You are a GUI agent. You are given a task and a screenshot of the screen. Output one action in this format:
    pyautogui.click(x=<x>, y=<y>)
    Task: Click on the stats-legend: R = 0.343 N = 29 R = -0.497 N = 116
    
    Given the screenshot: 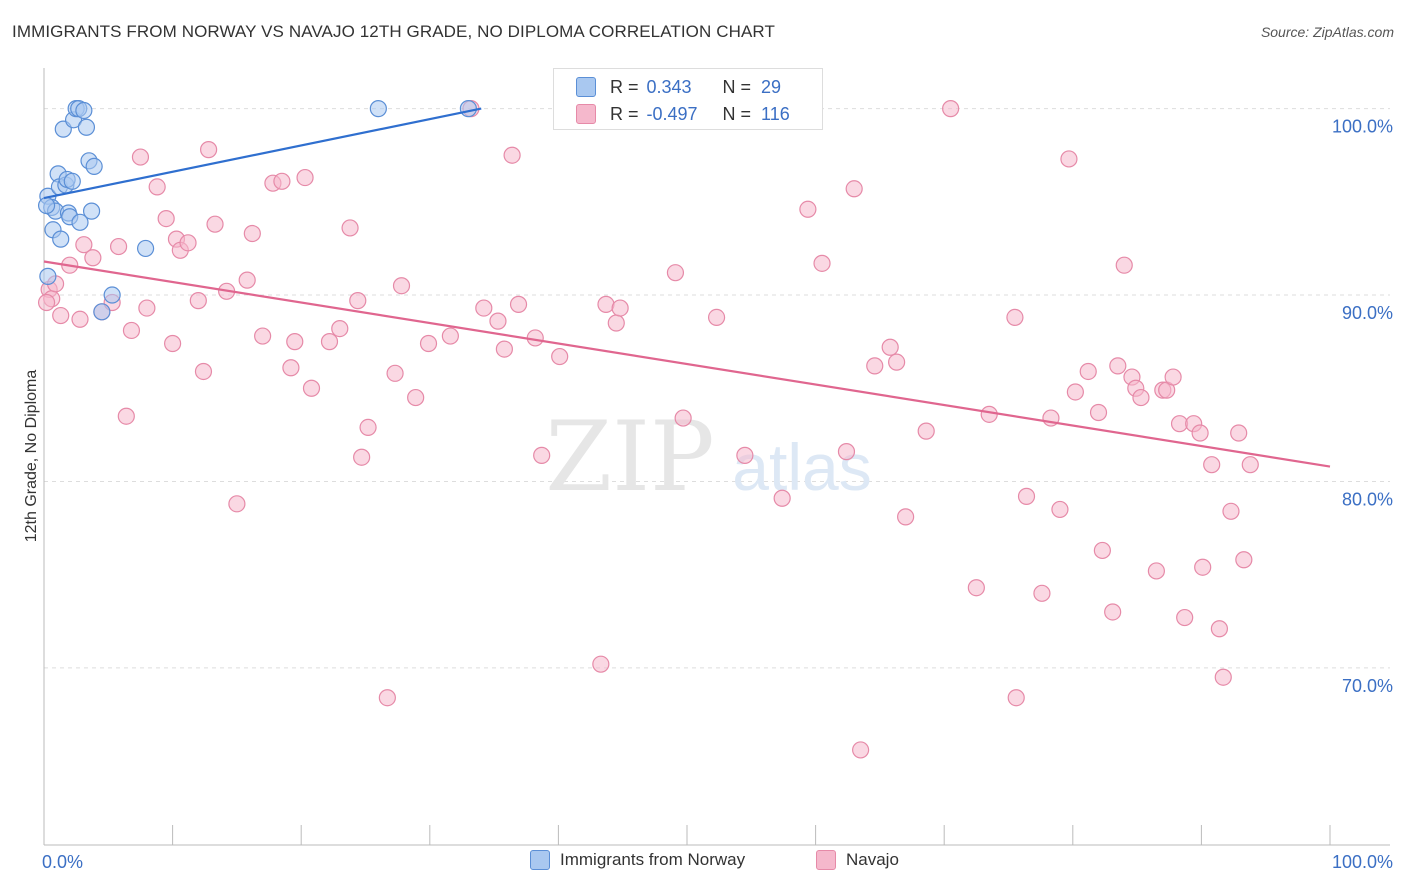 What is the action you would take?
    pyautogui.click(x=688, y=99)
    